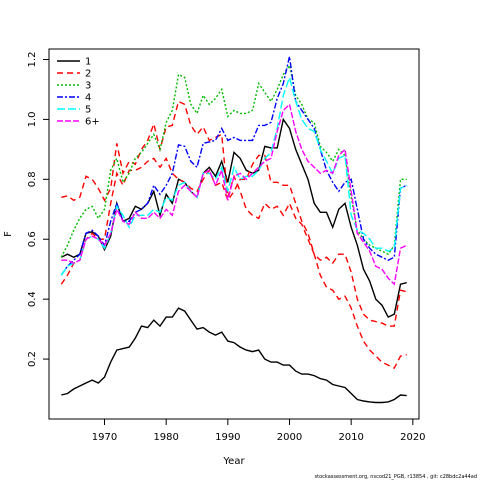 The image size is (480, 480). Describe the element at coordinates (88, 98) in the screenshot. I see `legend-label-4: 4` at that location.